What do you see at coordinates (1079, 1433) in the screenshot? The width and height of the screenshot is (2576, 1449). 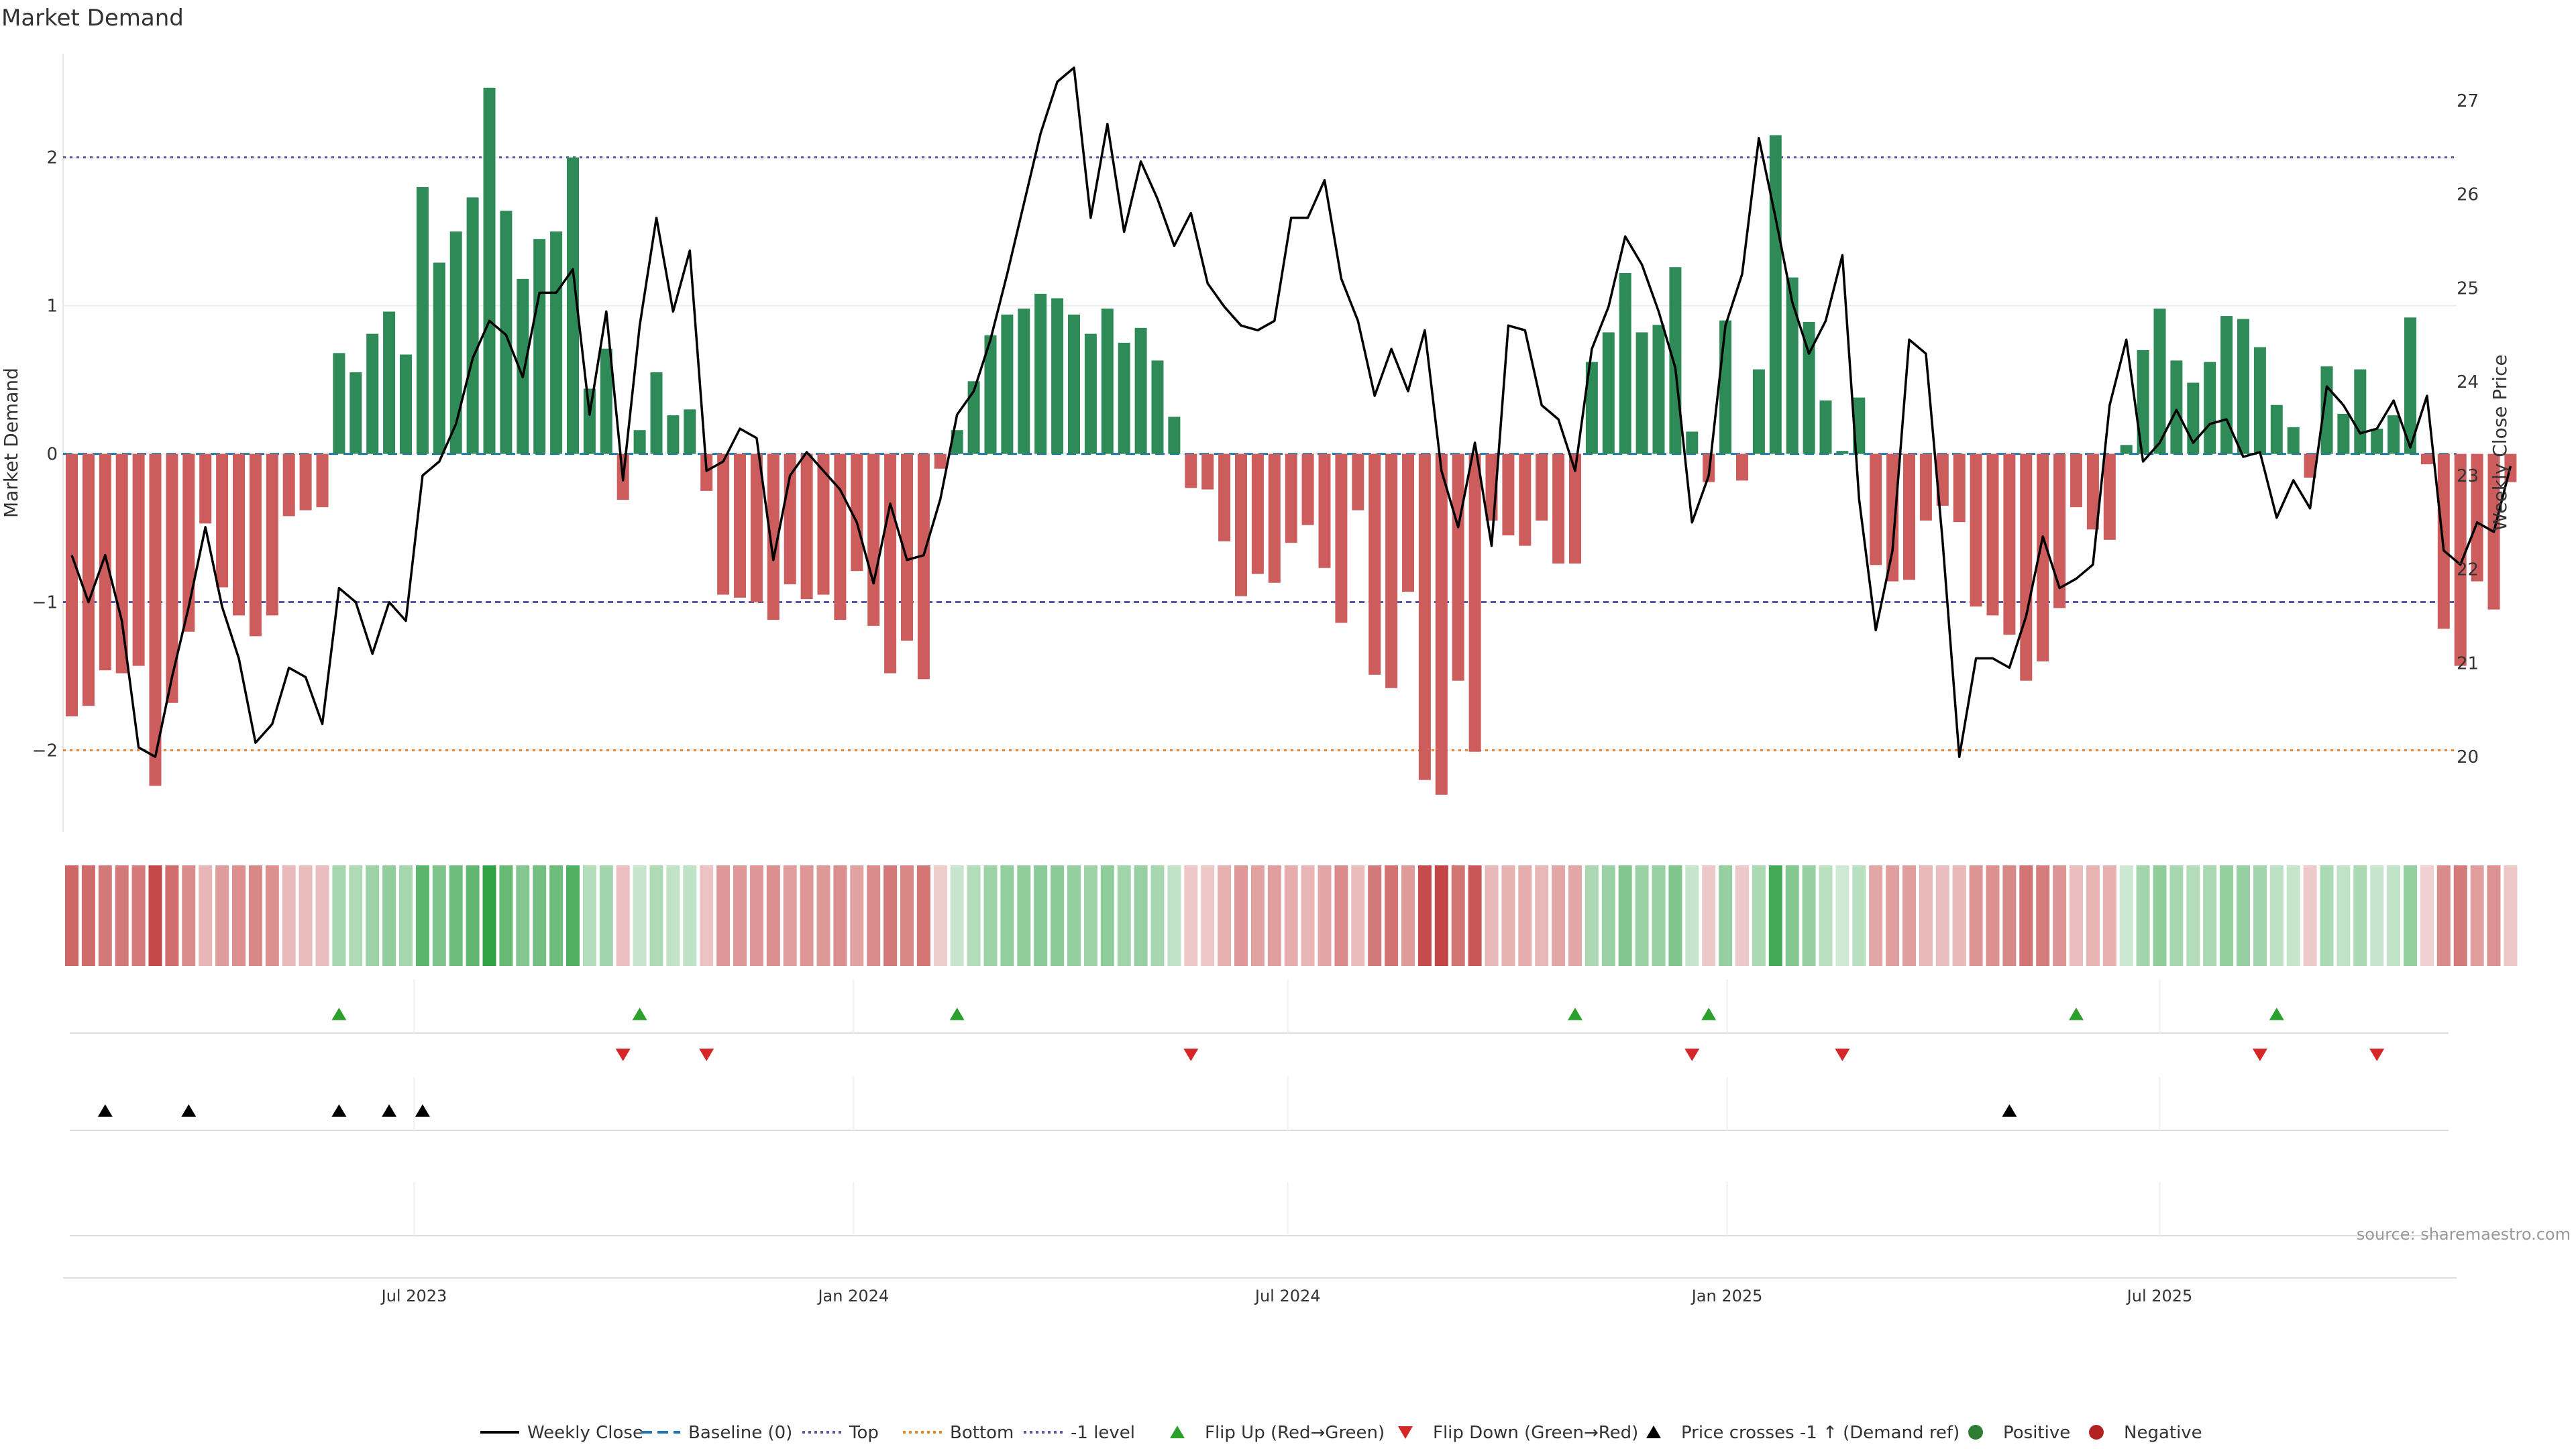 I see `legend-item: -1 level` at bounding box center [1079, 1433].